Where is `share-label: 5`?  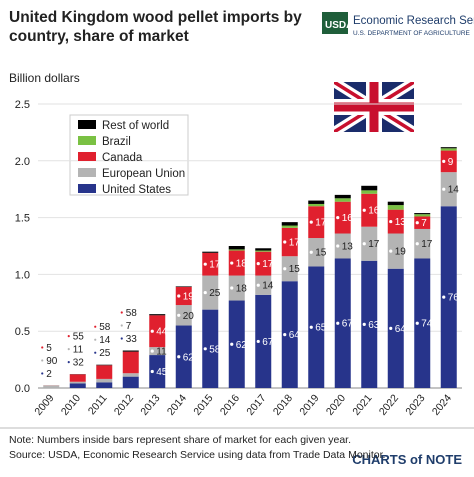
share-label: 5 is located at coordinates (49, 348).